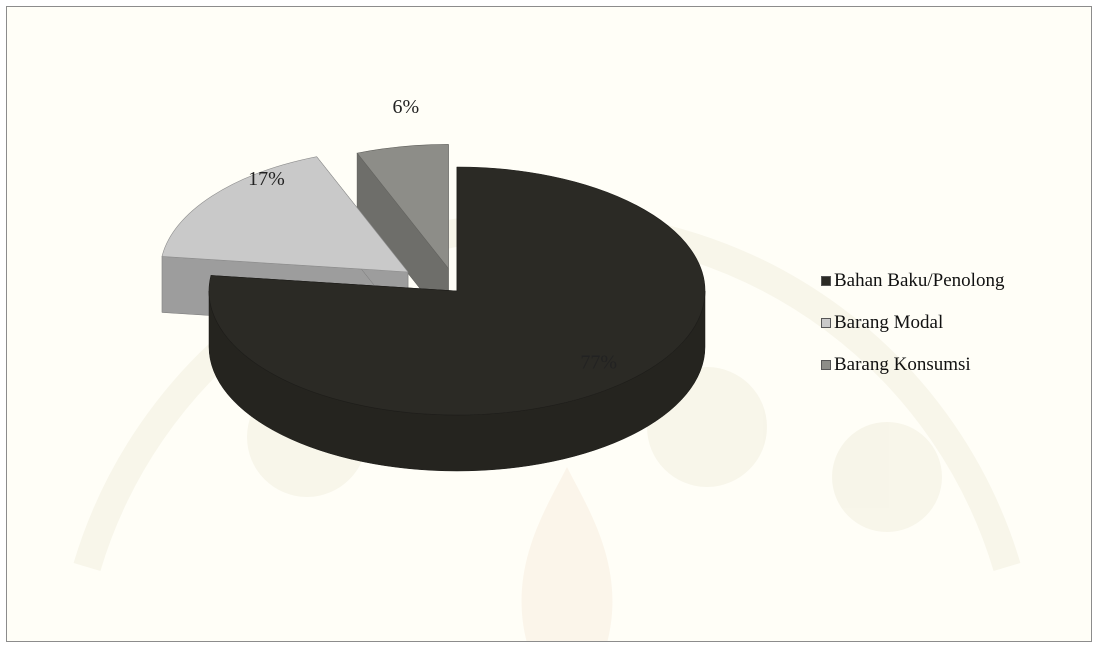  Describe the element at coordinates (266, 179) in the screenshot. I see `data-label: 17%` at that location.